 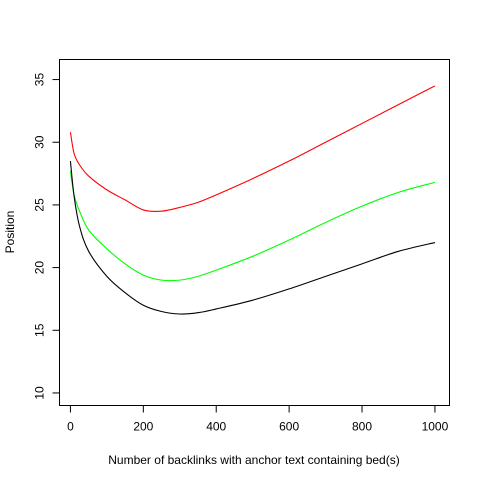 I want to click on x-tick-label: 1000, so click(x=435, y=427).